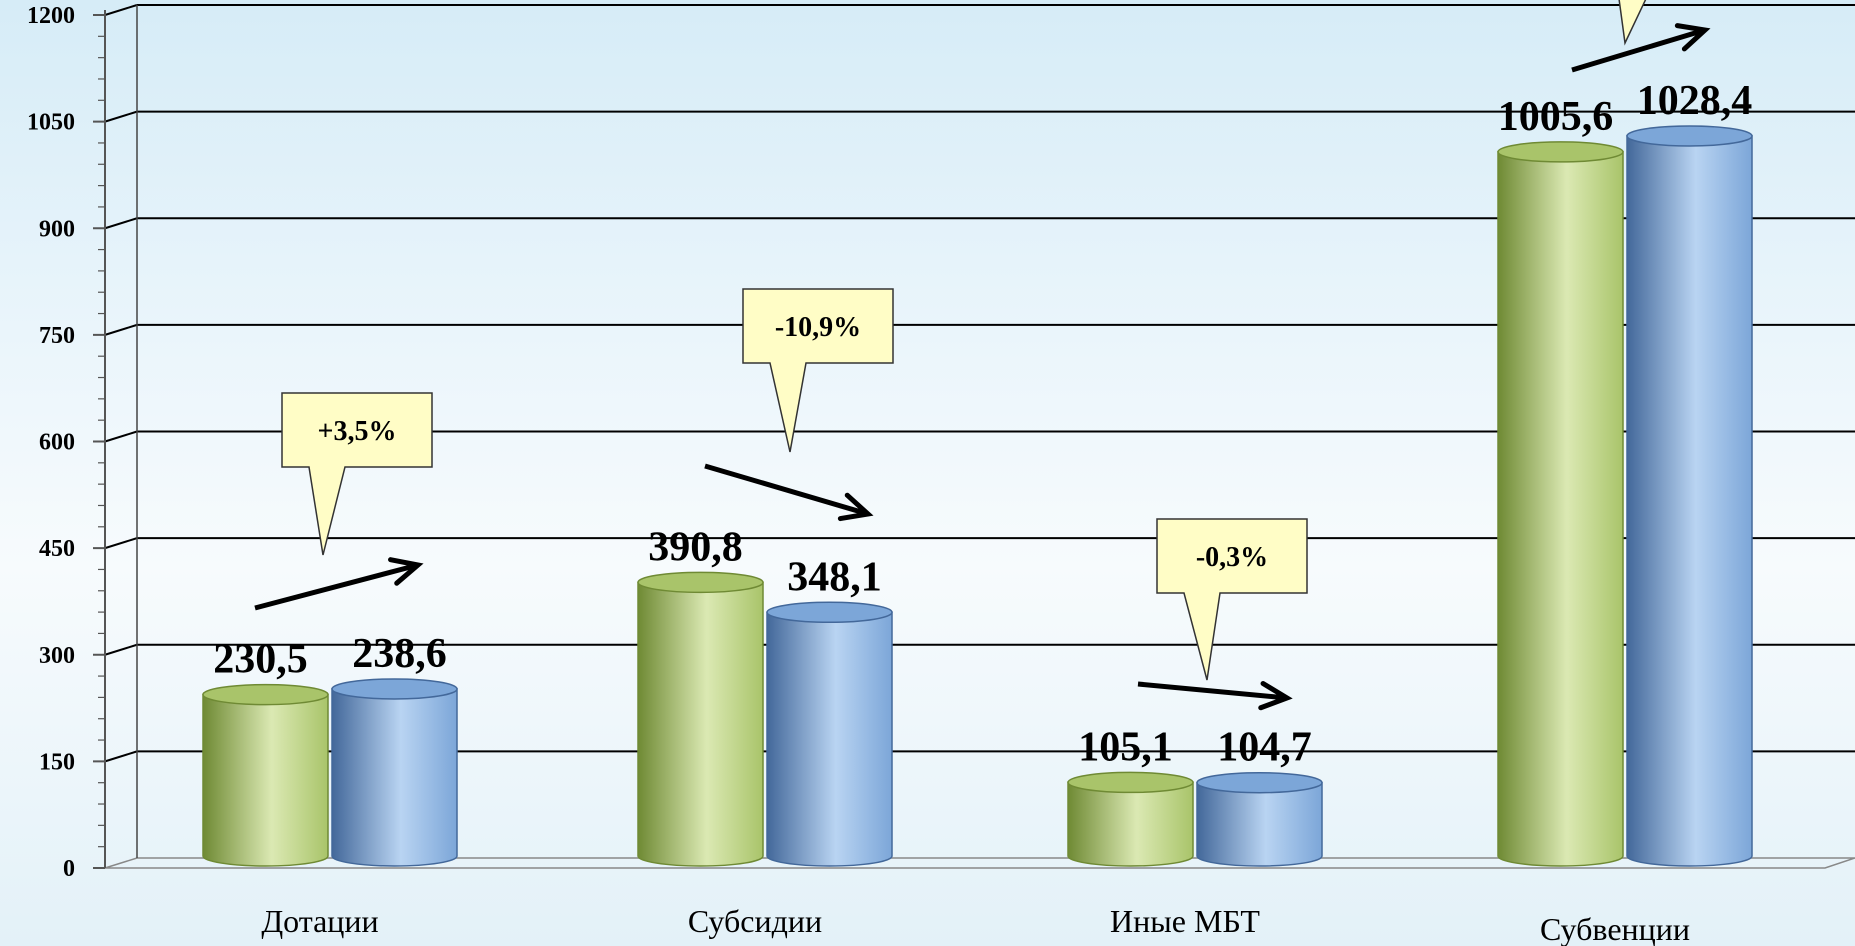 Image resolution: width=1855 pixels, height=946 pixels. Describe the element at coordinates (1264, 748) in the screenshot. I see `data-label: 104,7` at that location.